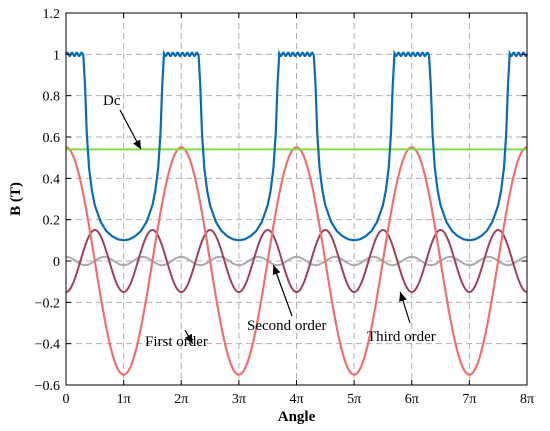 Image resolution: width=550 pixels, height=431 pixels. I want to click on x-tick-label: 4π, so click(296, 399).